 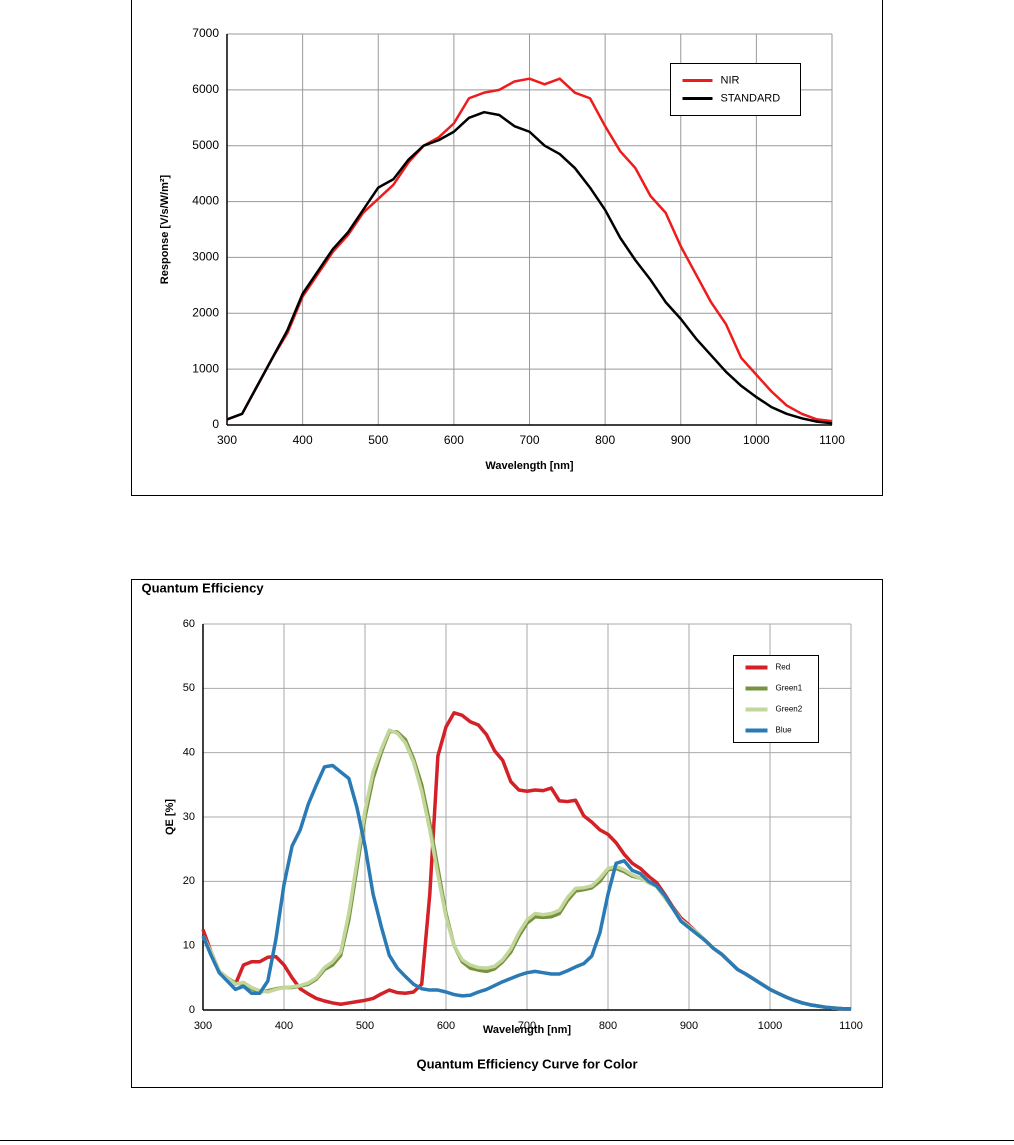 I want to click on y-tick-label: 2000, so click(x=205, y=312).